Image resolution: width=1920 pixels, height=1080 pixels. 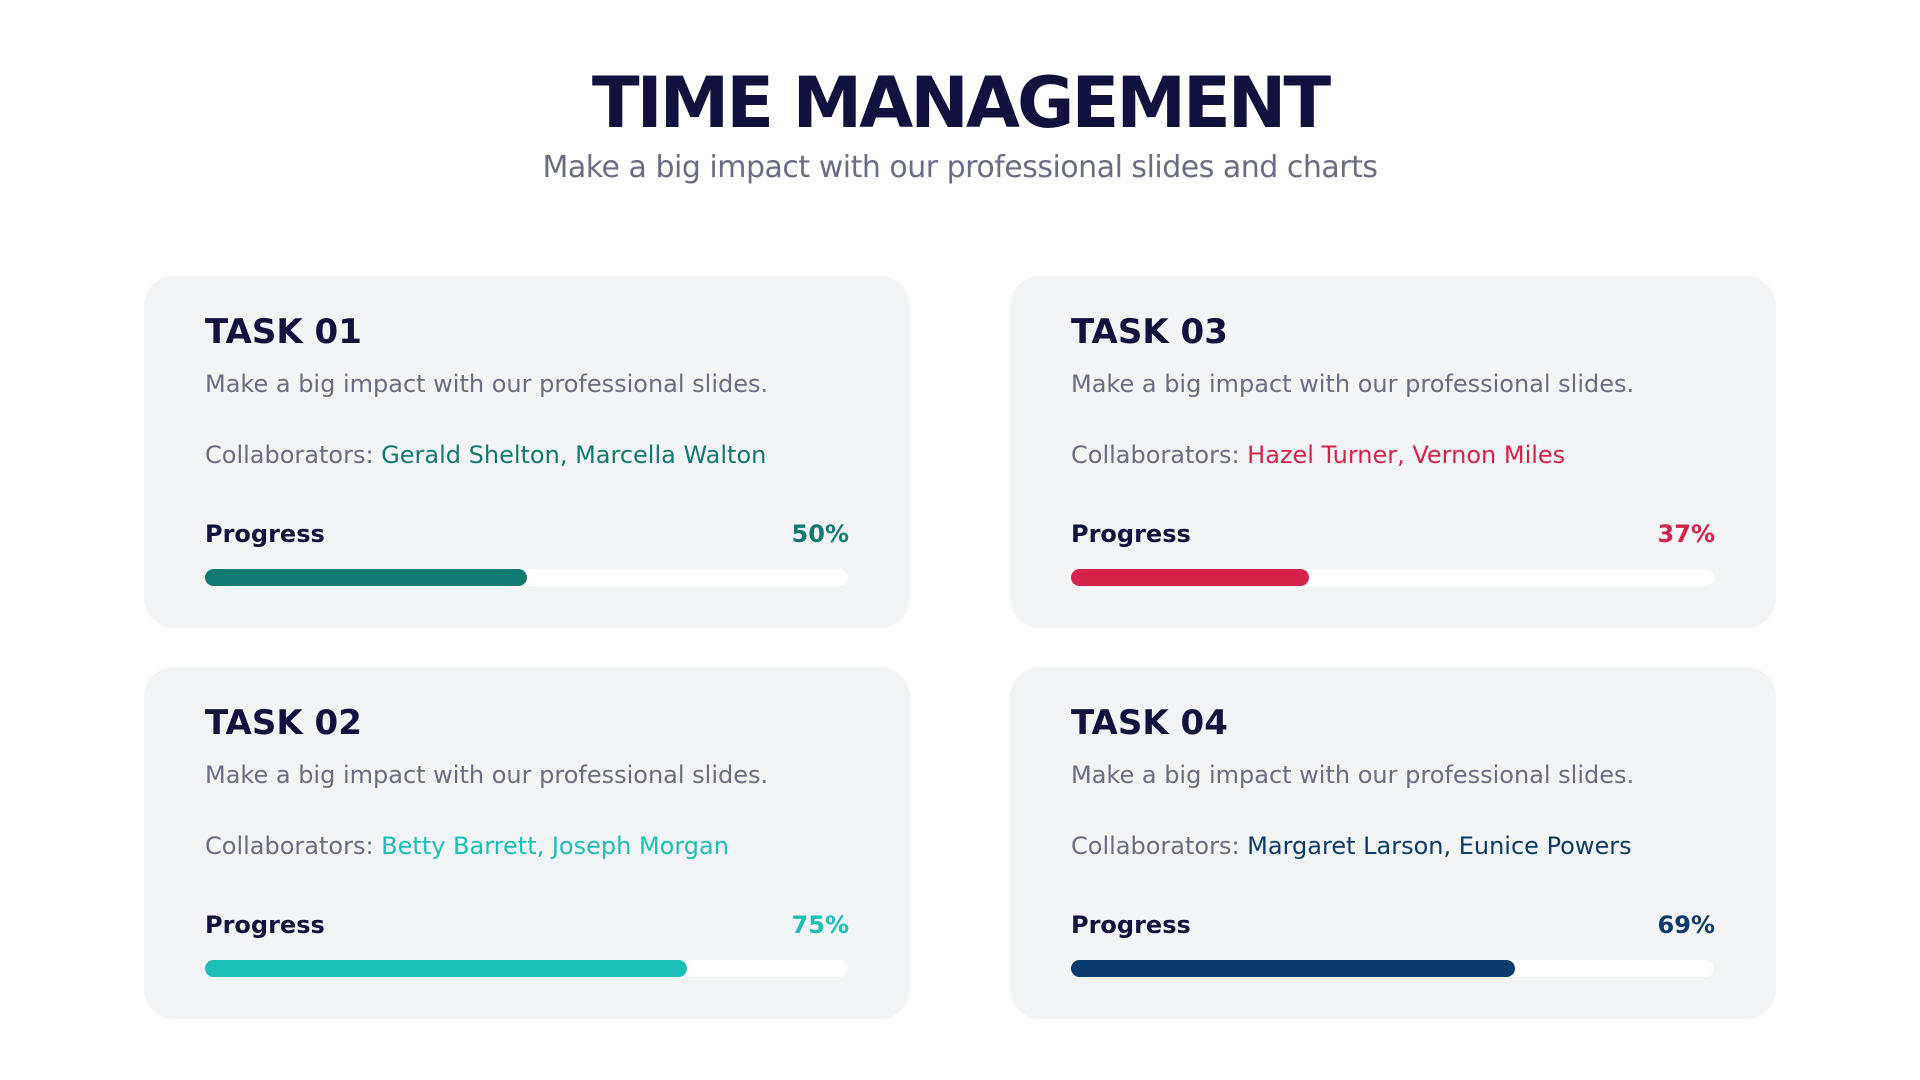 I want to click on task-title: TASK 01, so click(x=283, y=332).